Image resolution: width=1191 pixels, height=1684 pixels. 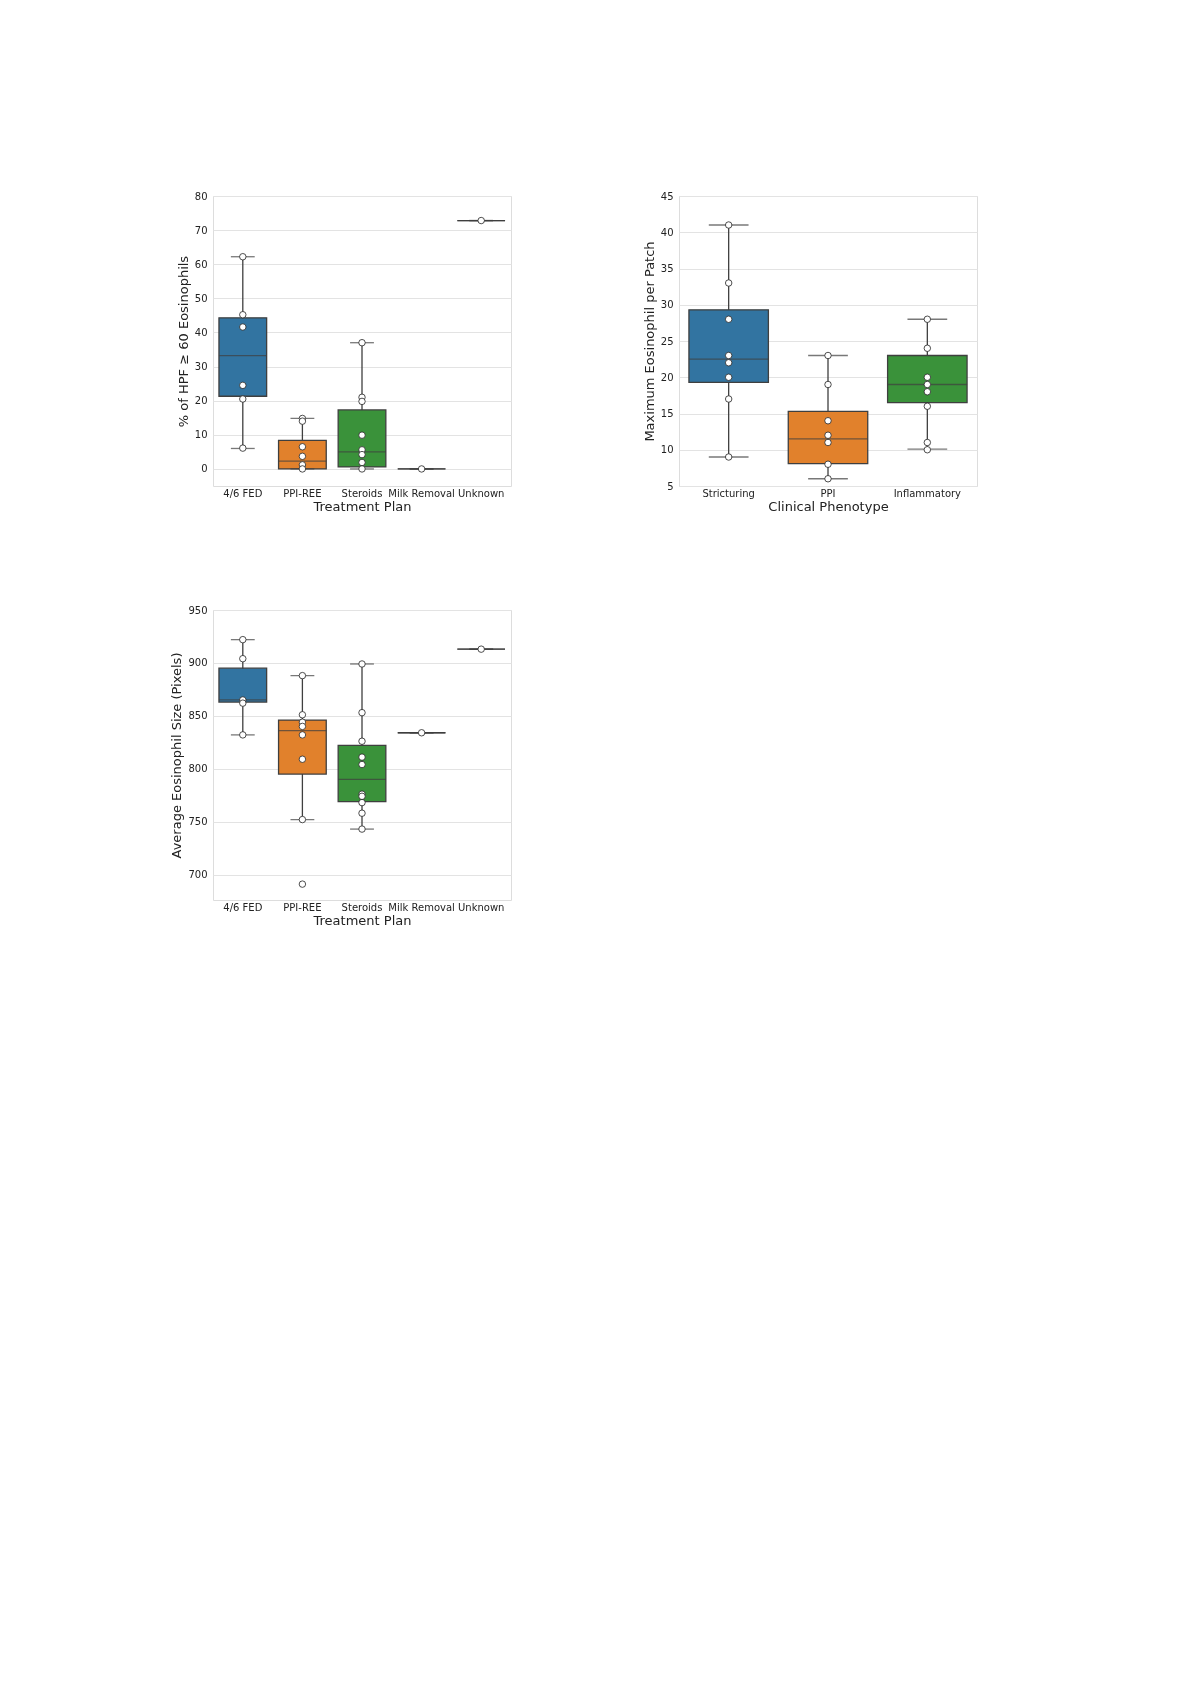 I want to click on y-tick-label: 60, so click(x=201, y=264).